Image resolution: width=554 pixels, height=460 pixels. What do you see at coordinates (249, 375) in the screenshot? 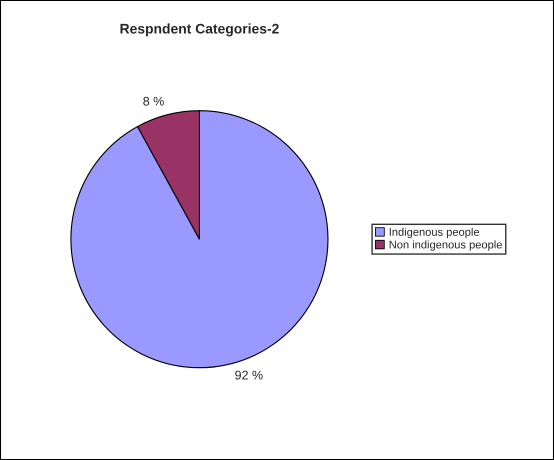
I see `data-label: 92 %` at bounding box center [249, 375].